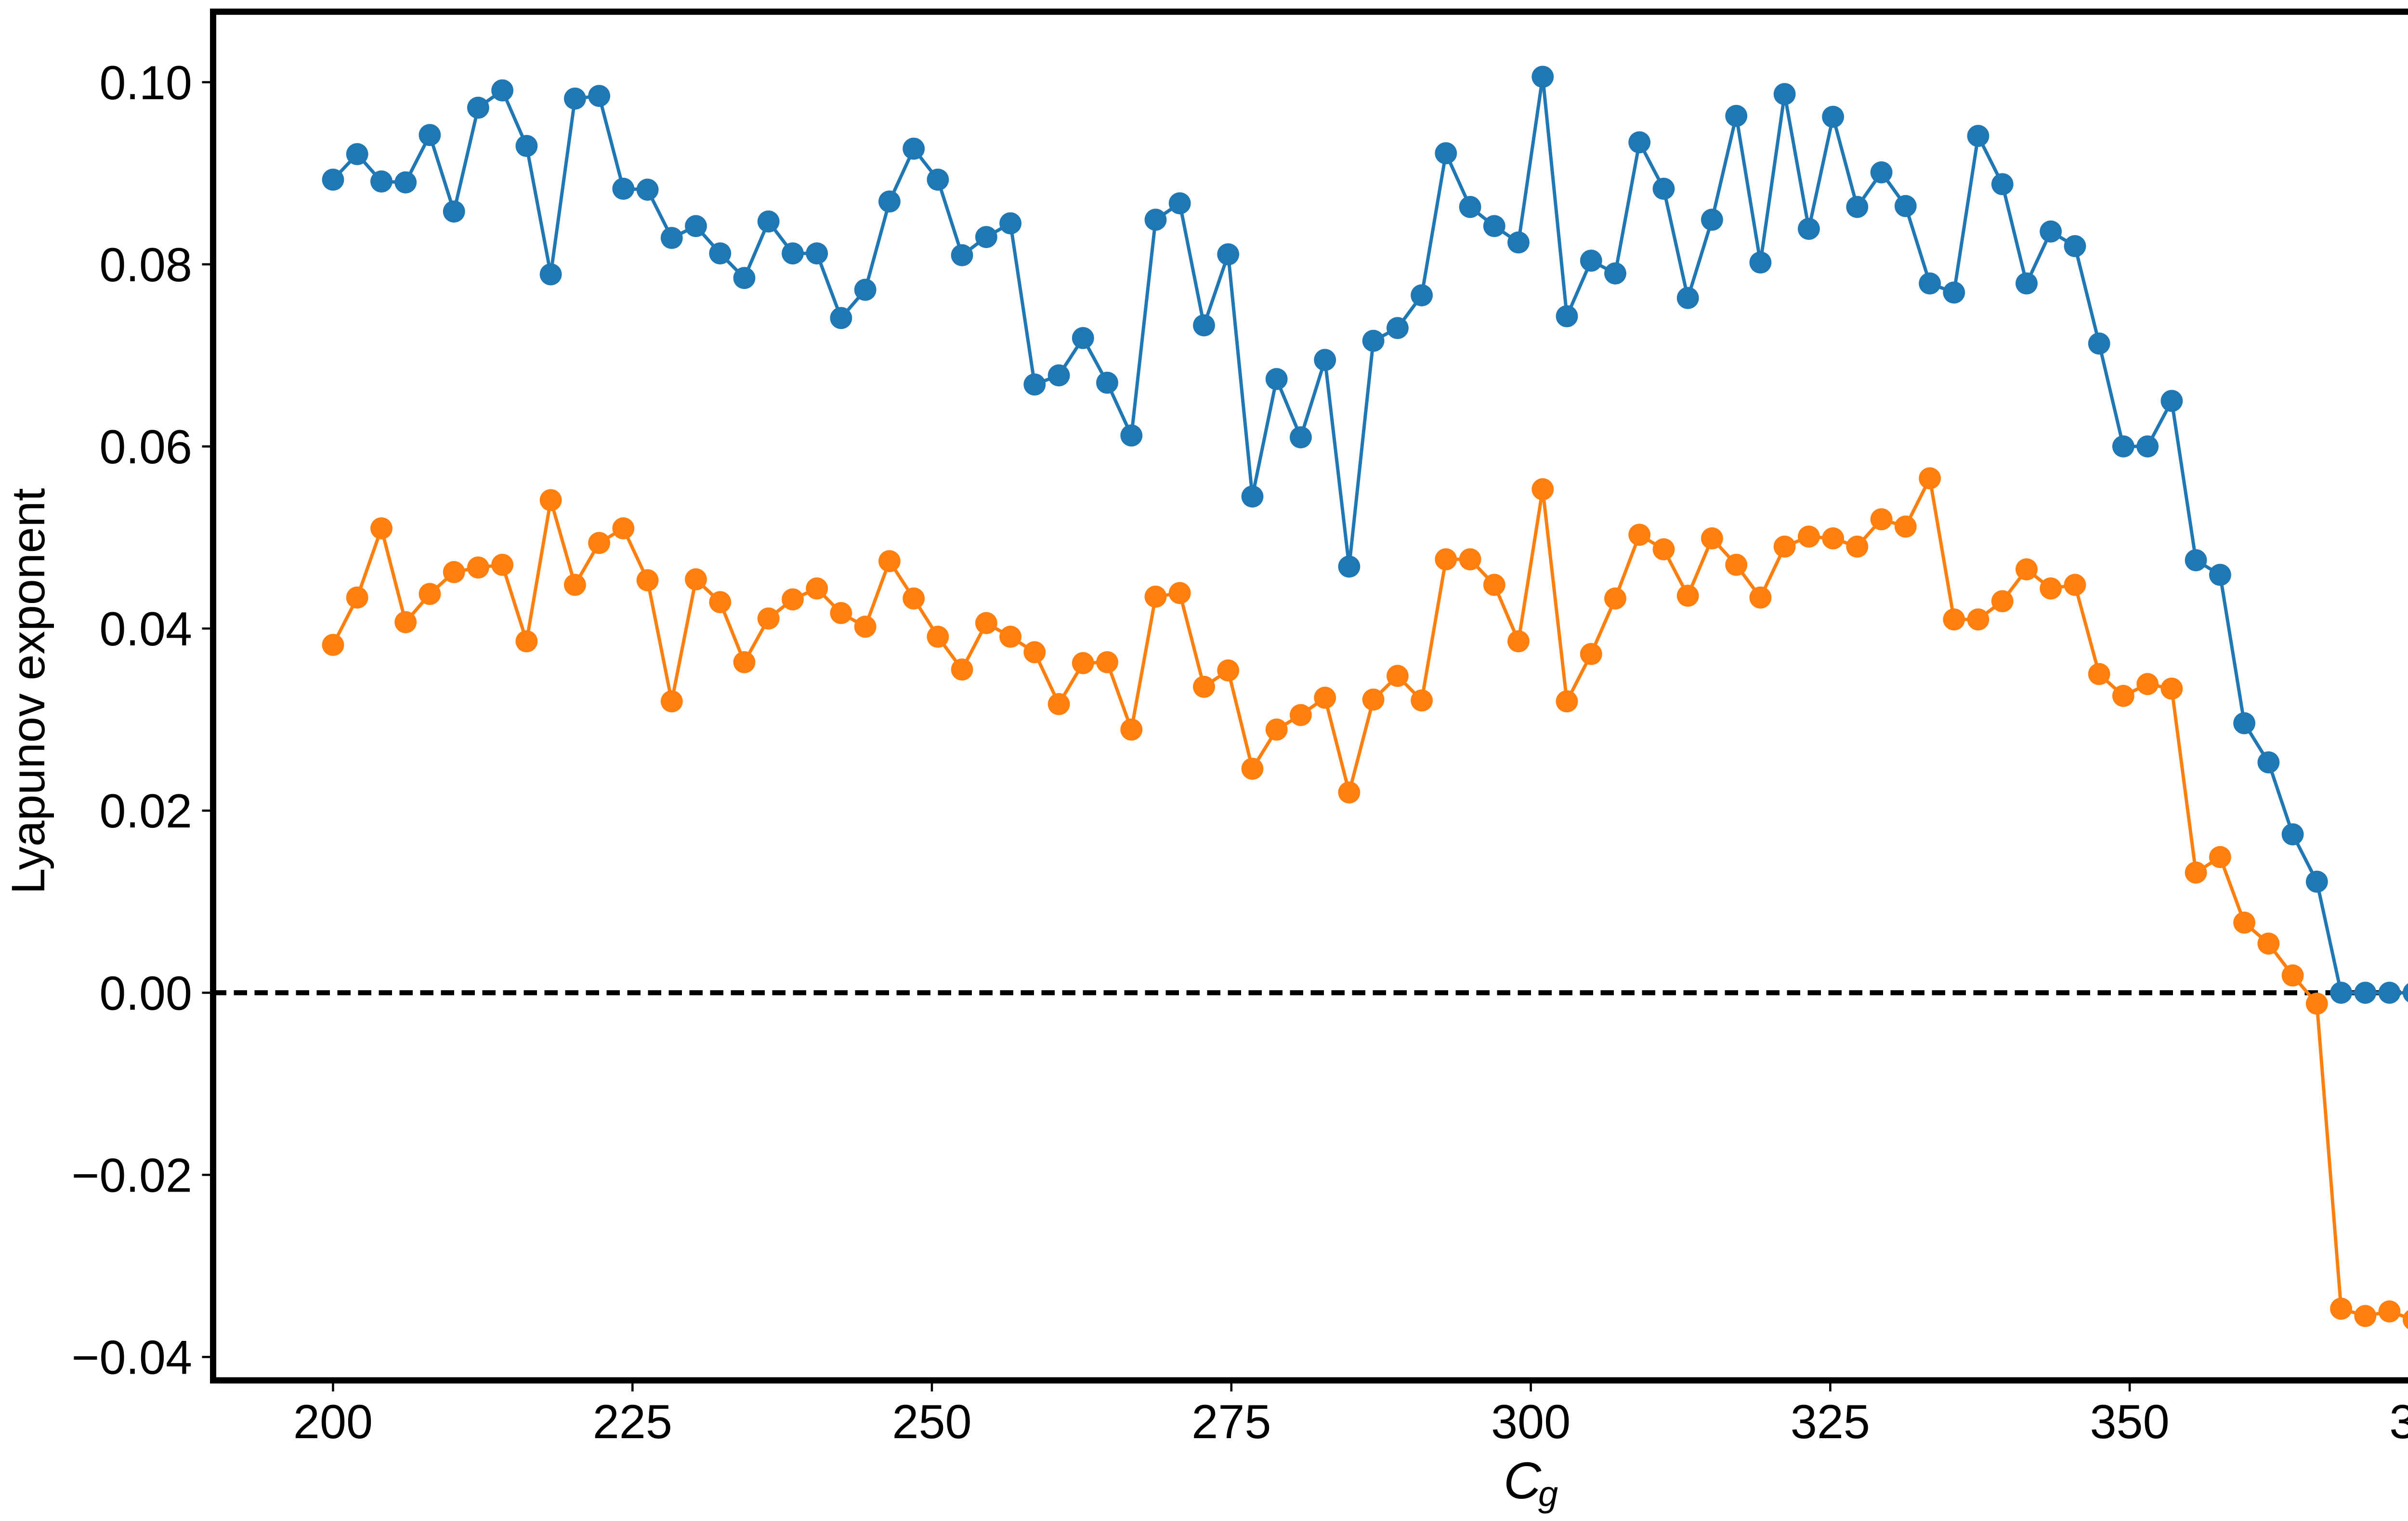  What do you see at coordinates (1231, 1421) in the screenshot?
I see `svg-text: 275` at bounding box center [1231, 1421].